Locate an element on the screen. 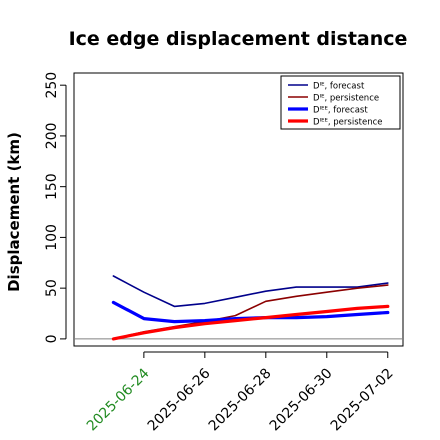 Image resolution: width=440 pixels, height=440 pixels. y-tick-label: 250 is located at coordinates (52, 85).